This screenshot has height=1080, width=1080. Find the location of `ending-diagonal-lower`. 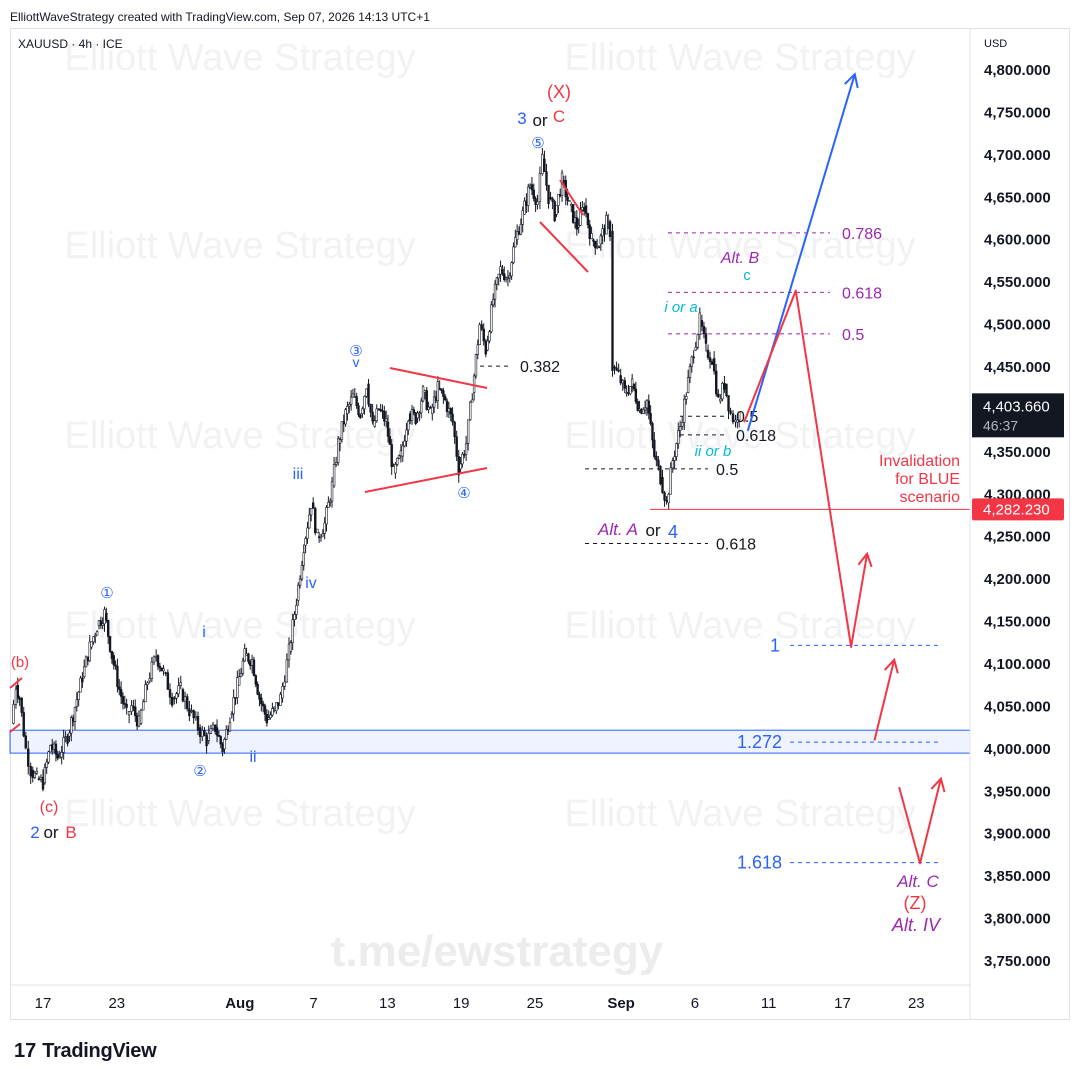

ending-diagonal-lower is located at coordinates (564, 247).